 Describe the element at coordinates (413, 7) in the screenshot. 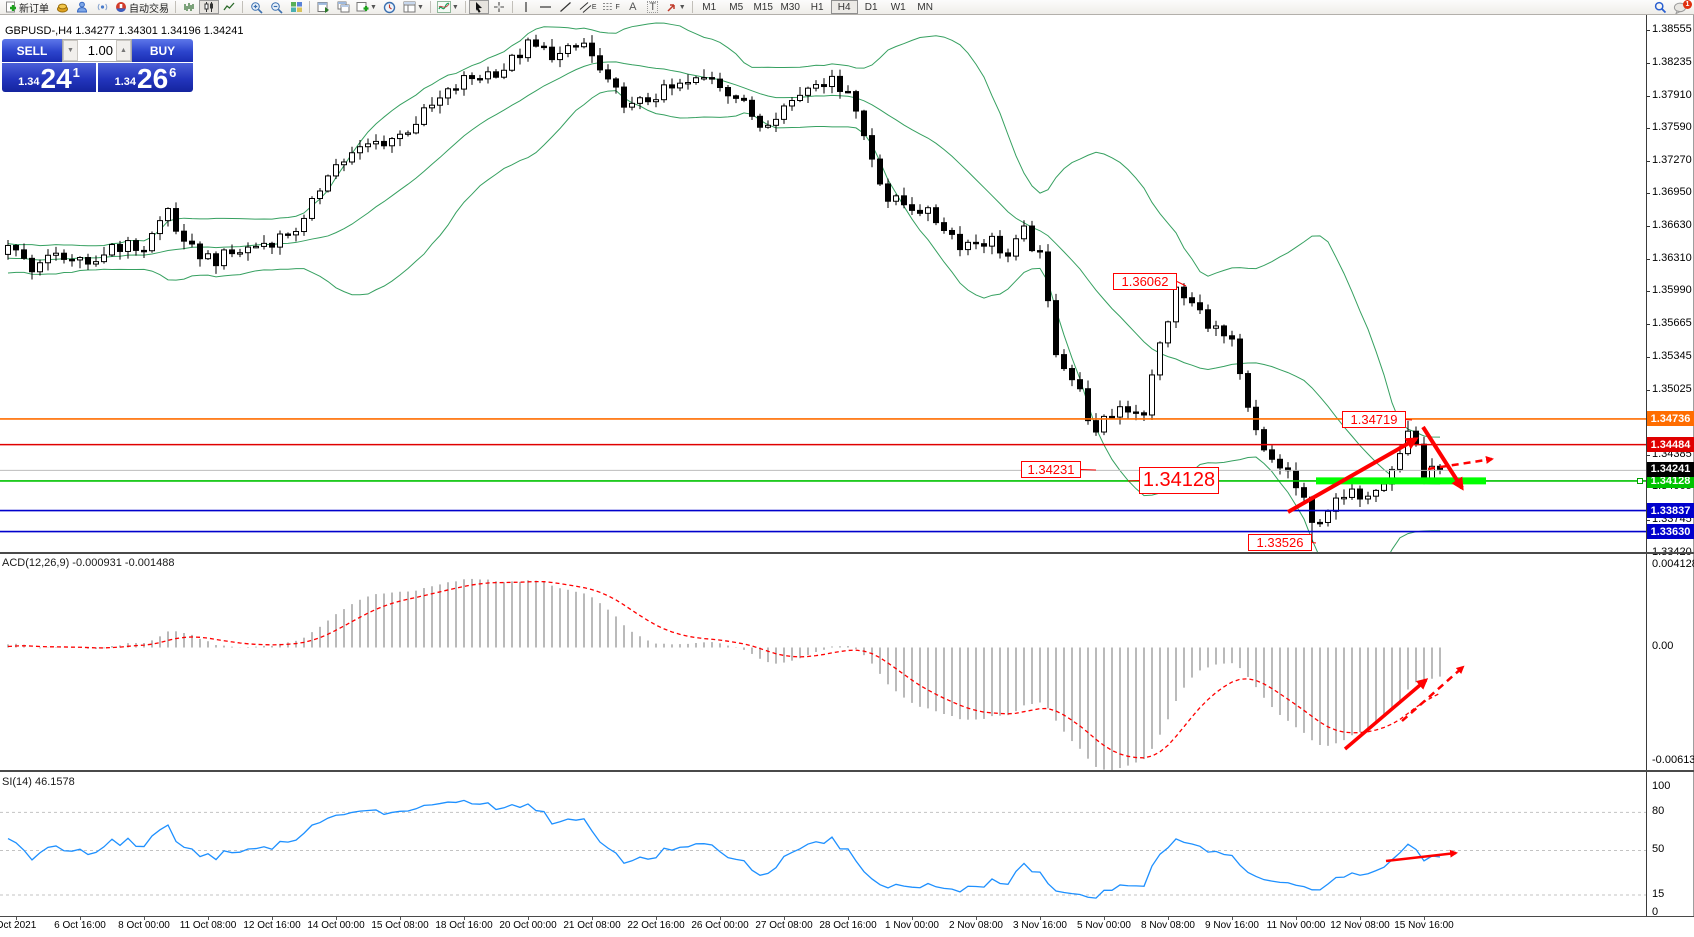

I see `chart-profile-button: ▼` at that location.